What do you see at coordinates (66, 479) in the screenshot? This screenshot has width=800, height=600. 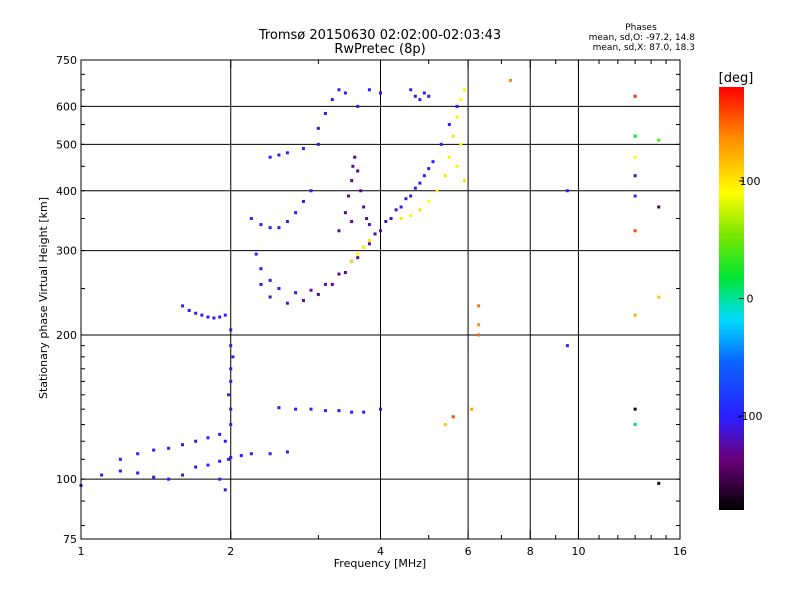 I see `y-tick-label: 100` at bounding box center [66, 479].